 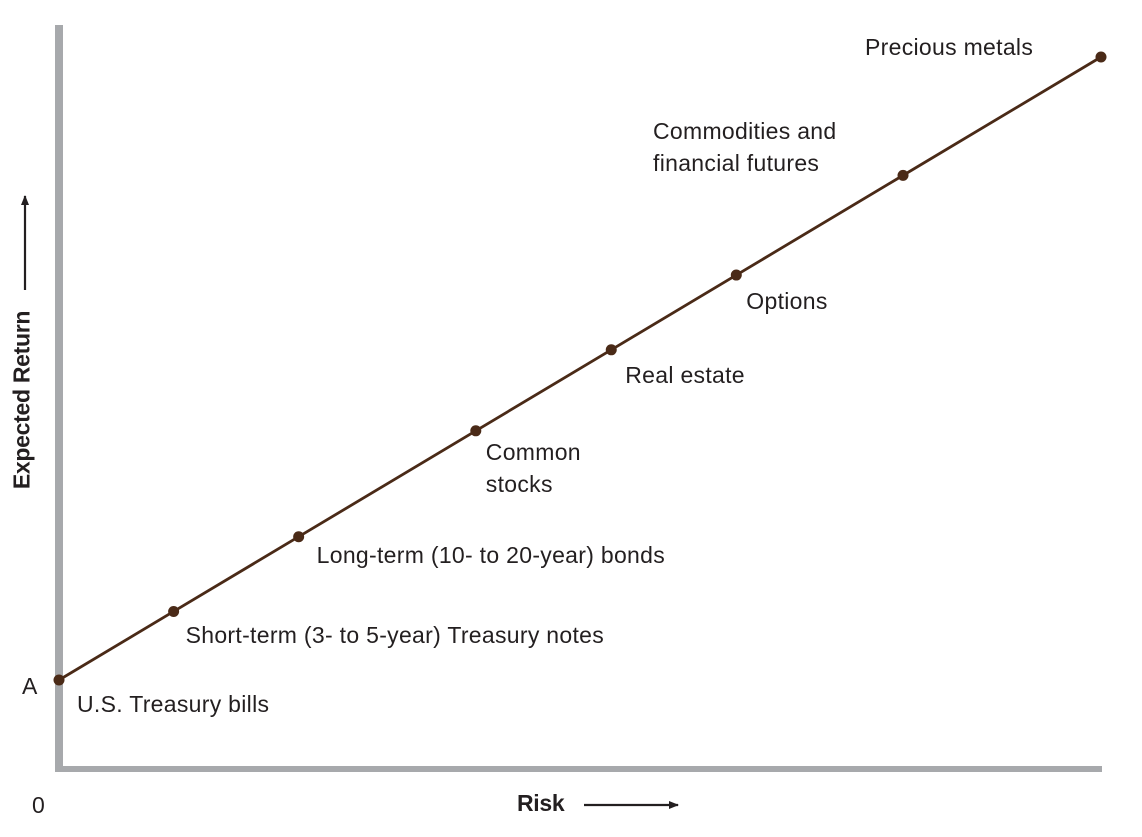 What do you see at coordinates (787, 301) in the screenshot?
I see `data-point-label: Options` at bounding box center [787, 301].